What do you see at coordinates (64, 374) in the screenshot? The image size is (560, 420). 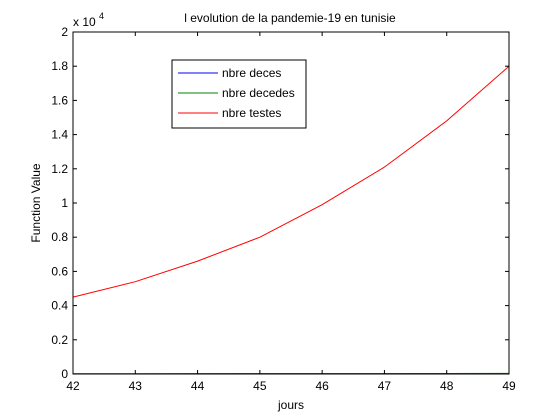 I see `y-tick-label: 0` at bounding box center [64, 374].